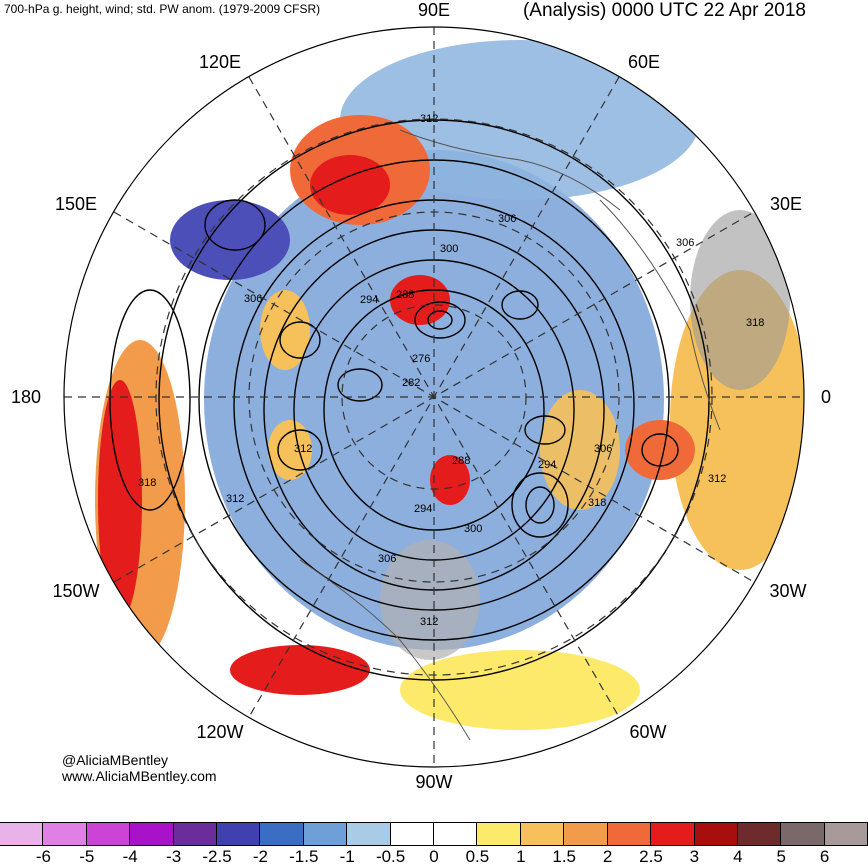  I want to click on colorbar-tick-label: -4, so click(130, 856).